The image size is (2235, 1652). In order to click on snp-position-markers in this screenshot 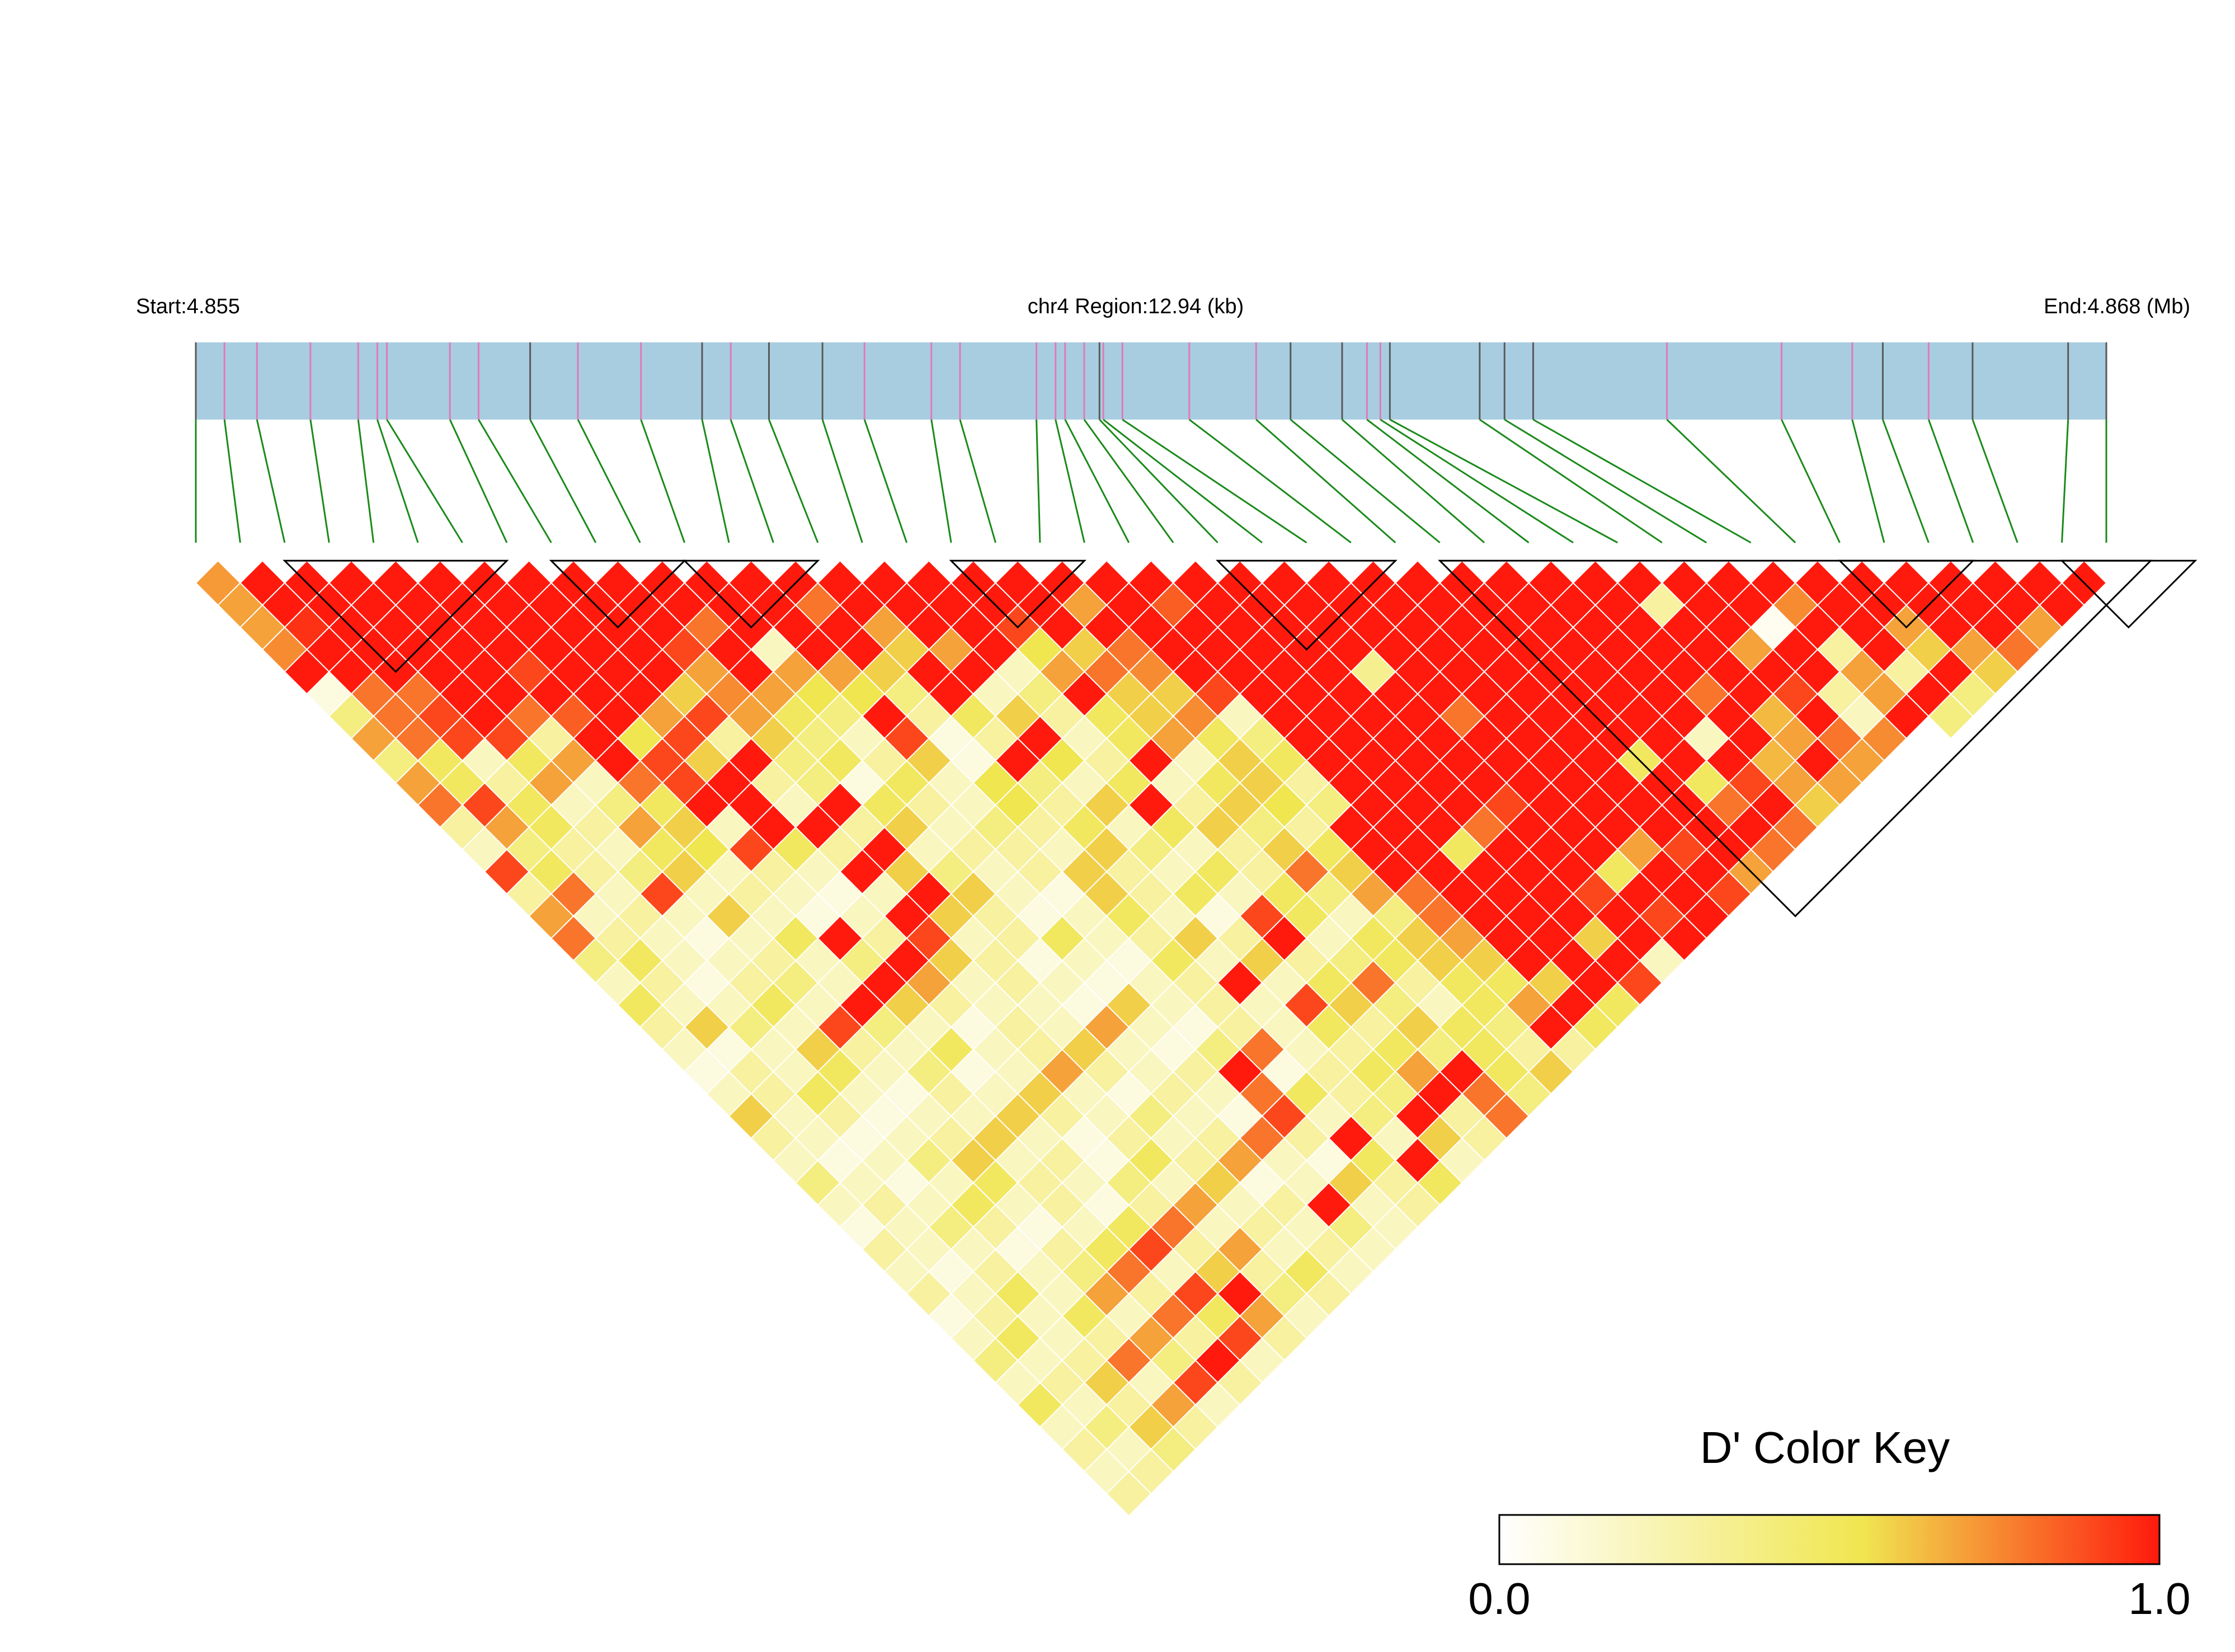, I will do `click(1151, 381)`.